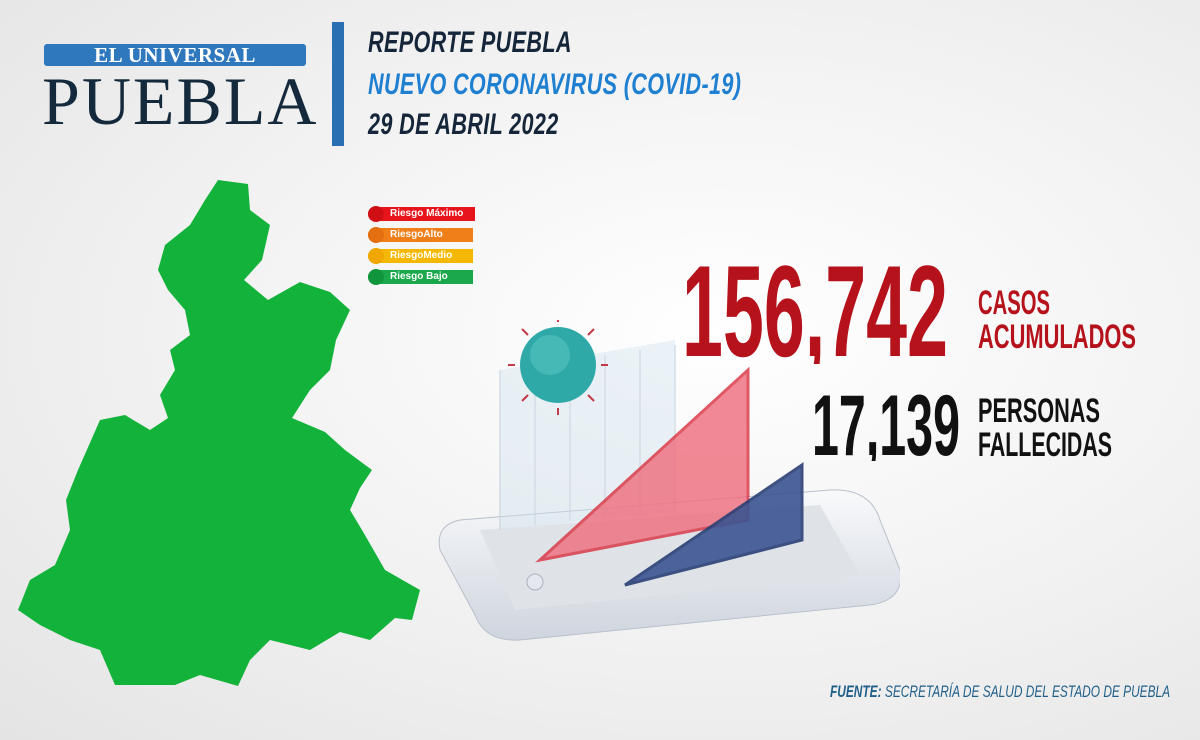 The width and height of the screenshot is (1200, 740). I want to click on logo-el-universal: EL UNIVERSAL, so click(175, 55).